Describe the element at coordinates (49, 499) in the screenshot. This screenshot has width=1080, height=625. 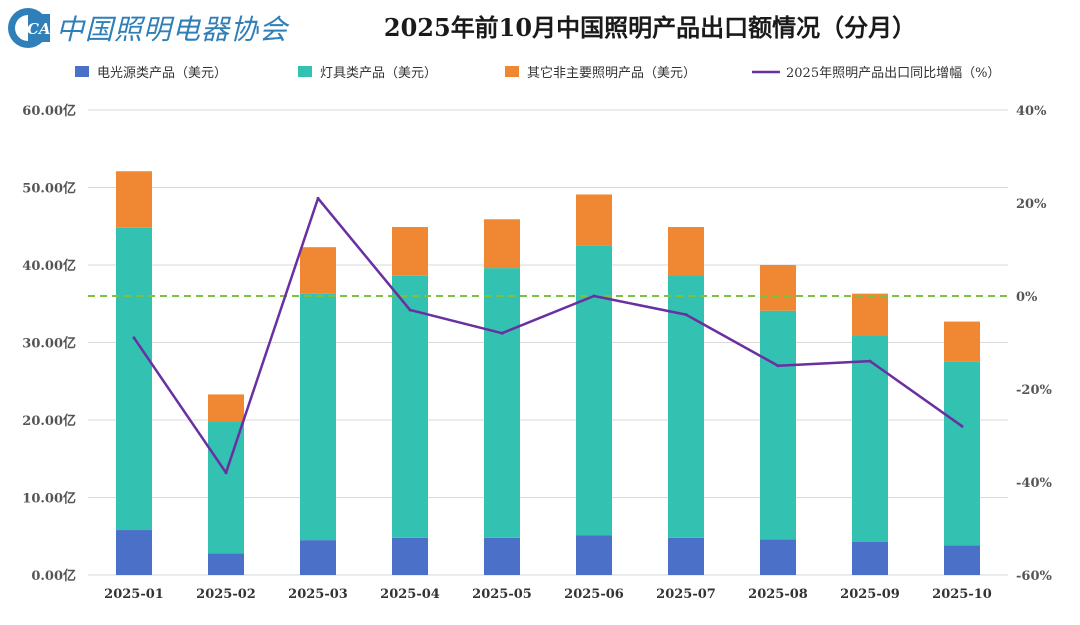
I see `left-axis-tick-label: 10.00亿` at that location.